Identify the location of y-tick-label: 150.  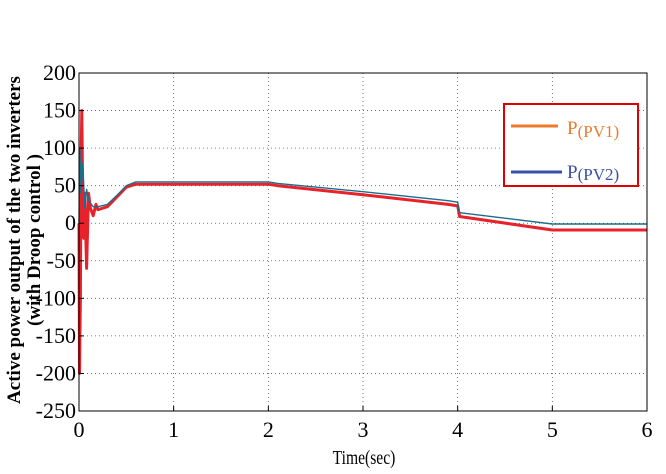
(59, 110).